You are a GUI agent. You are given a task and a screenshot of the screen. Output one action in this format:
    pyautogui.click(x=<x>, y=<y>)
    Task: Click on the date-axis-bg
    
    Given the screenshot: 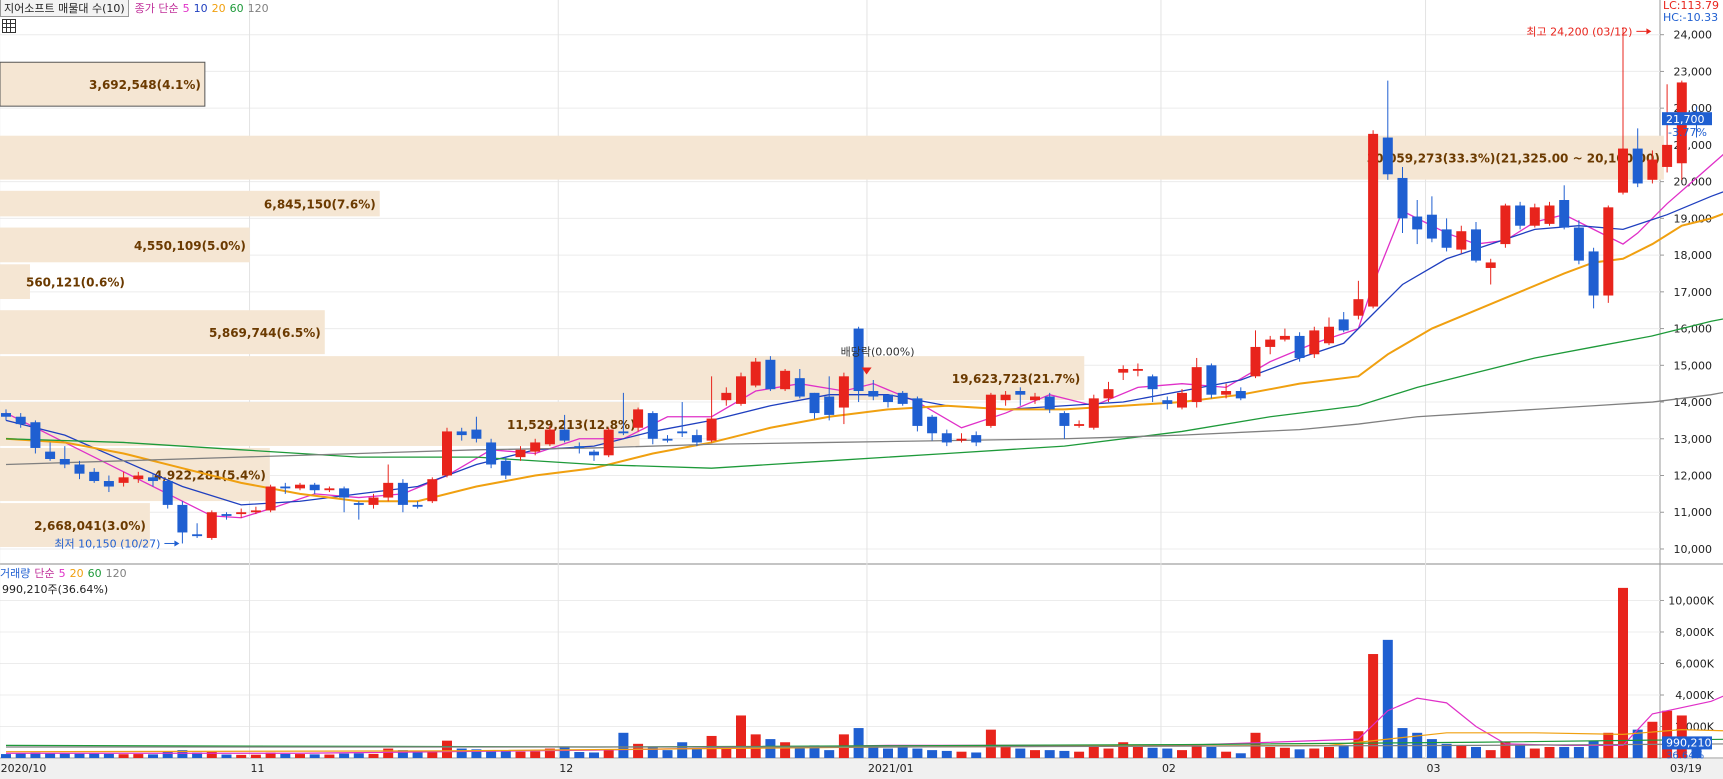 What is the action you would take?
    pyautogui.click(x=861, y=769)
    